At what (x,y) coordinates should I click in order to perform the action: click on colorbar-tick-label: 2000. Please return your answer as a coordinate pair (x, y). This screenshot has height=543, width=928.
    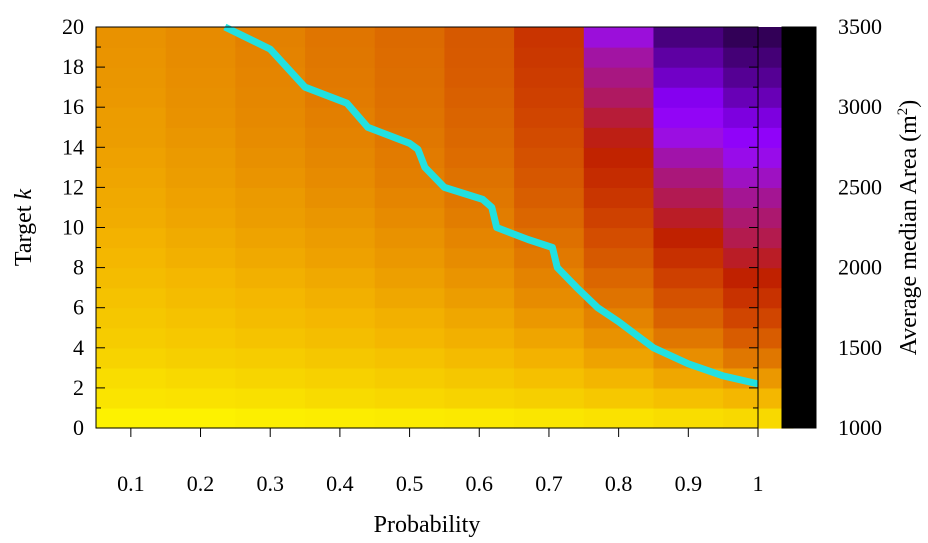
    Looking at the image, I should click on (860, 267).